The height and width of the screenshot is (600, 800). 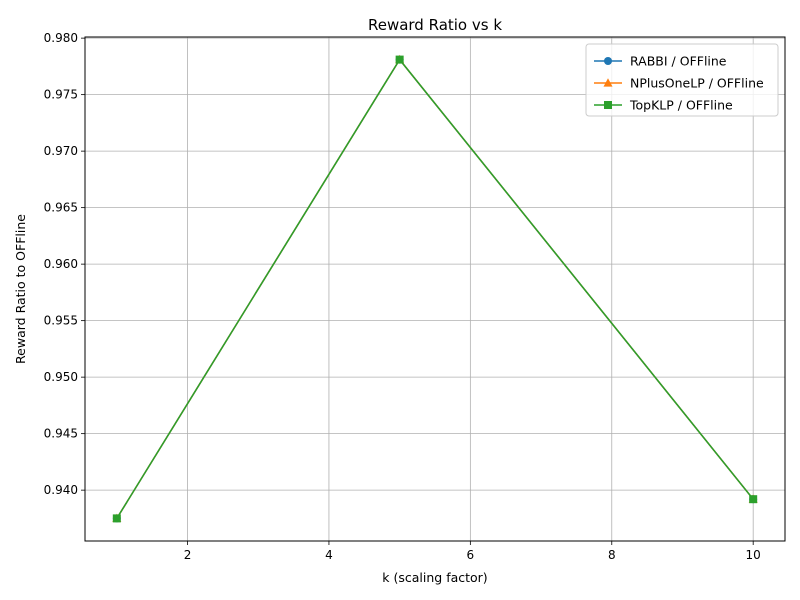 I want to click on y-tick-label: 0.960, so click(x=61, y=264).